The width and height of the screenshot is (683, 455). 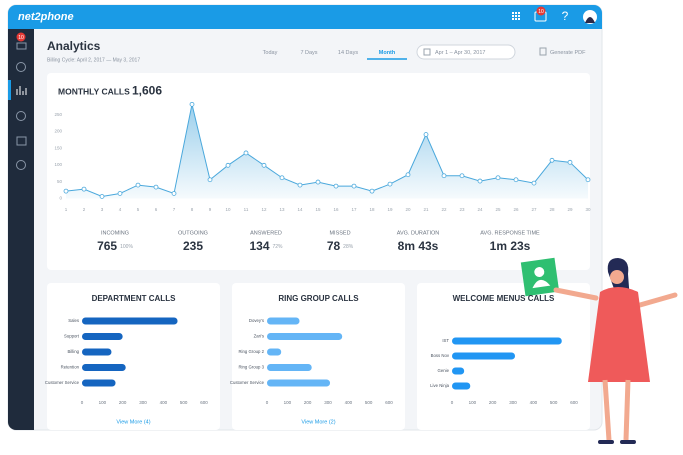 What do you see at coordinates (516, 16) in the screenshot?
I see `apps-icon` at bounding box center [516, 16].